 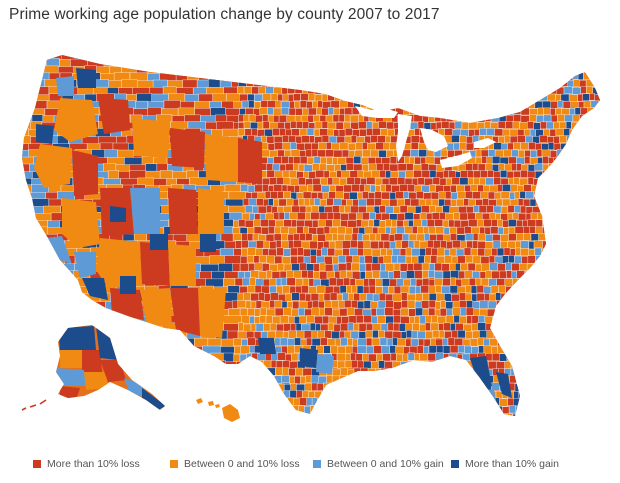 What do you see at coordinates (218, 410) in the screenshot?
I see `hawaii-region` at bounding box center [218, 410].